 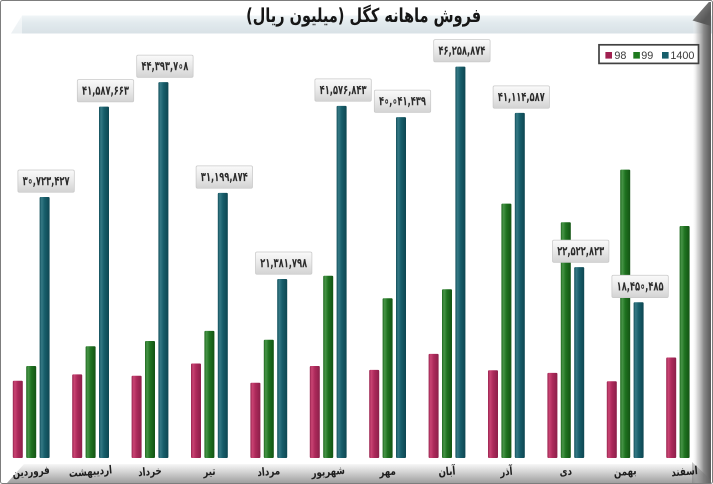 I want to click on svg-text: 98, so click(x=620, y=56).